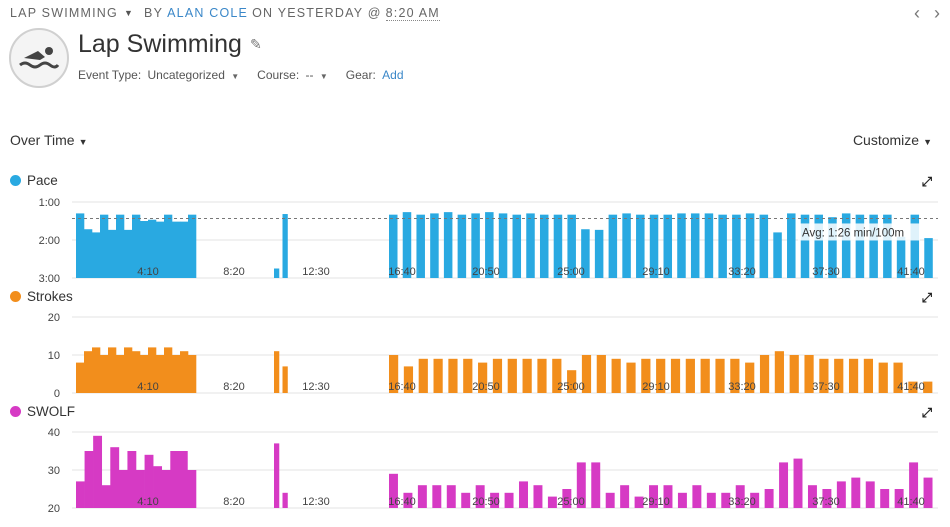  What do you see at coordinates (64, 13) in the screenshot?
I see `activity-type-label: Lap Swimming` at bounding box center [64, 13].